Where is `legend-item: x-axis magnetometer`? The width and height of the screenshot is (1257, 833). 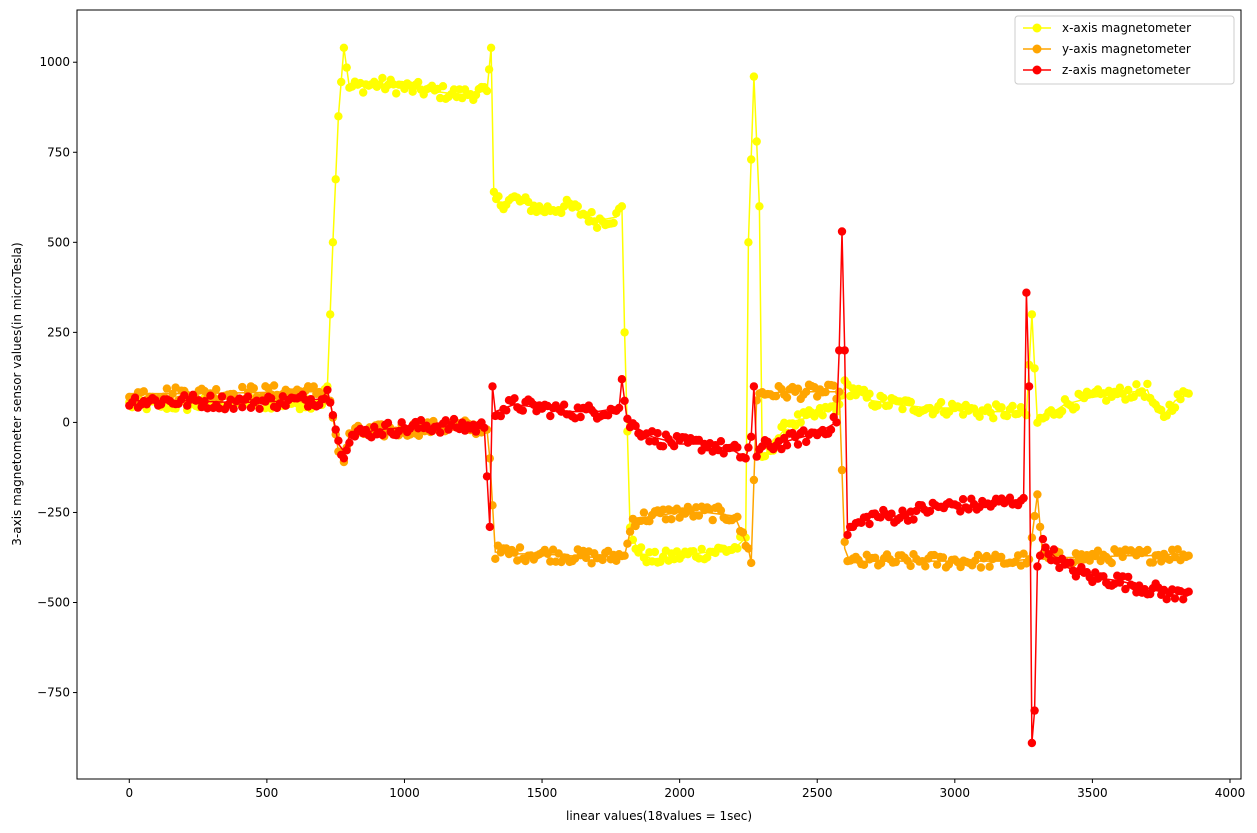
legend-item: x-axis magnetometer is located at coordinates (1107, 28).